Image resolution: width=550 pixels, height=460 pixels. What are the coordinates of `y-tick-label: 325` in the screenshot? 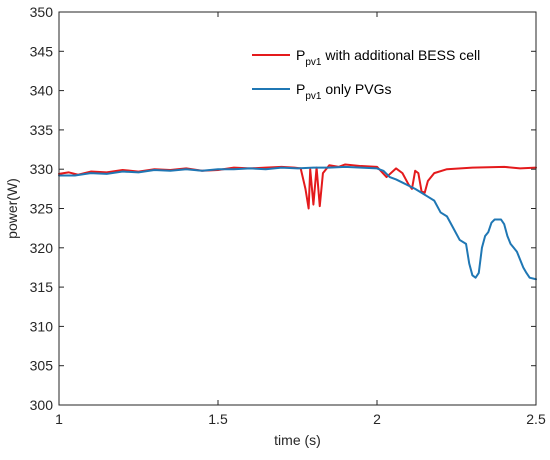 It's located at (42, 209).